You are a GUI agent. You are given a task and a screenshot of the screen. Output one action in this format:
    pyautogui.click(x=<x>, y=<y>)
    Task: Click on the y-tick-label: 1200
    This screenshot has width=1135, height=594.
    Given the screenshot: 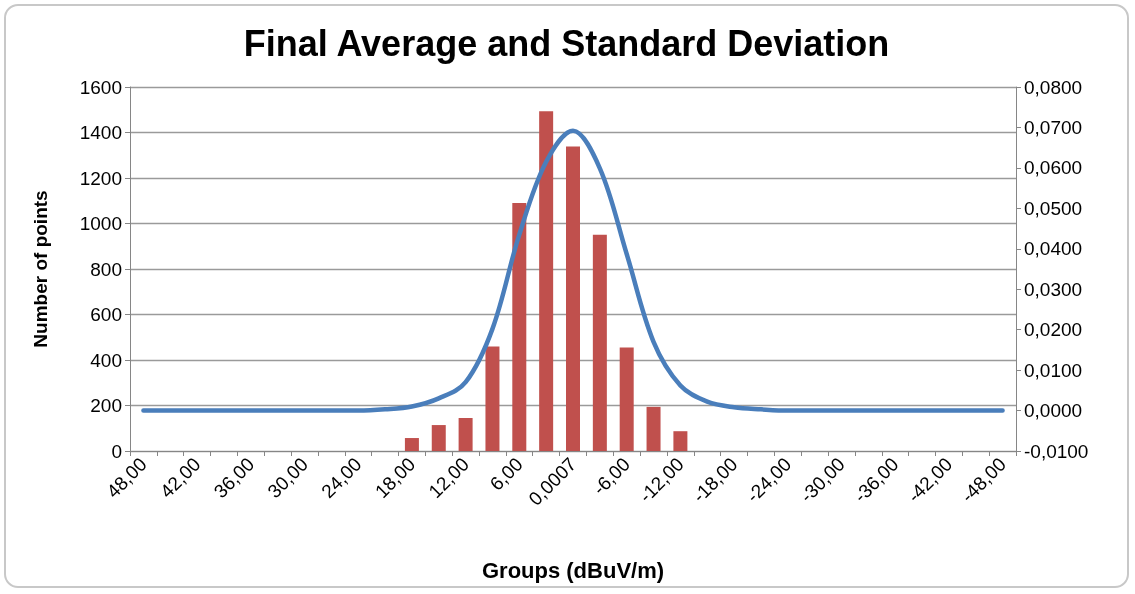 What is the action you would take?
    pyautogui.click(x=100, y=178)
    